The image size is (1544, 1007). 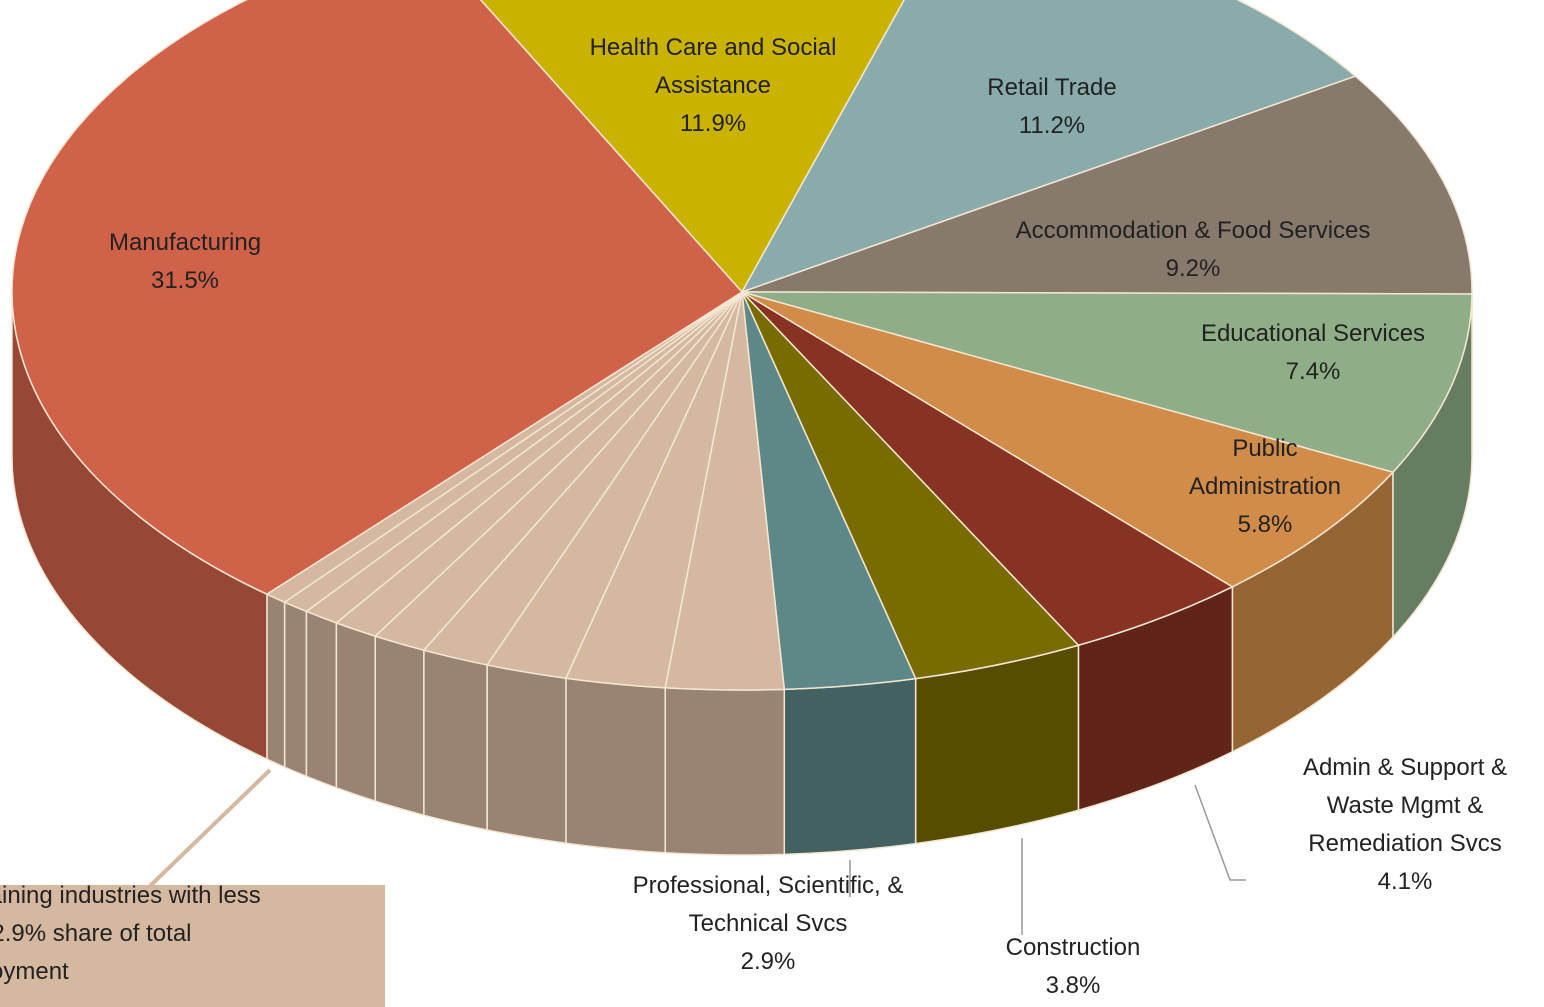 What do you see at coordinates (1265, 524) in the screenshot?
I see `value-label: 5.8%` at bounding box center [1265, 524].